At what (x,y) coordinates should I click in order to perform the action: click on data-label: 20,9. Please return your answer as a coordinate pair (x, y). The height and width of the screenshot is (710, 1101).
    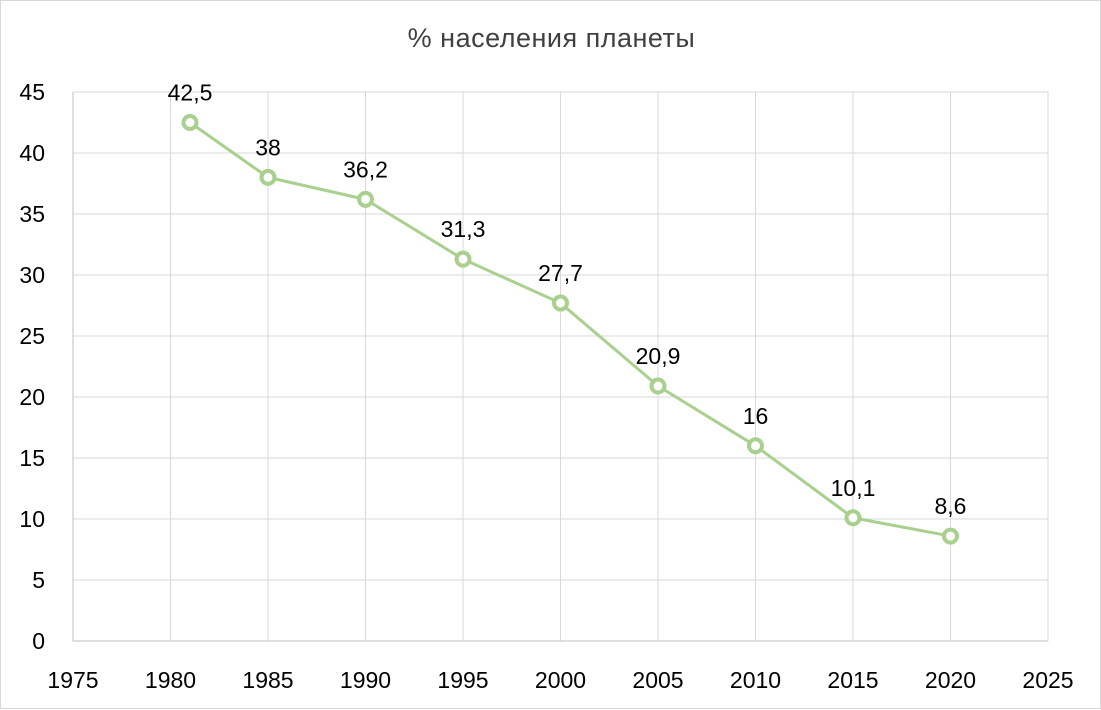
    Looking at the image, I should click on (658, 356).